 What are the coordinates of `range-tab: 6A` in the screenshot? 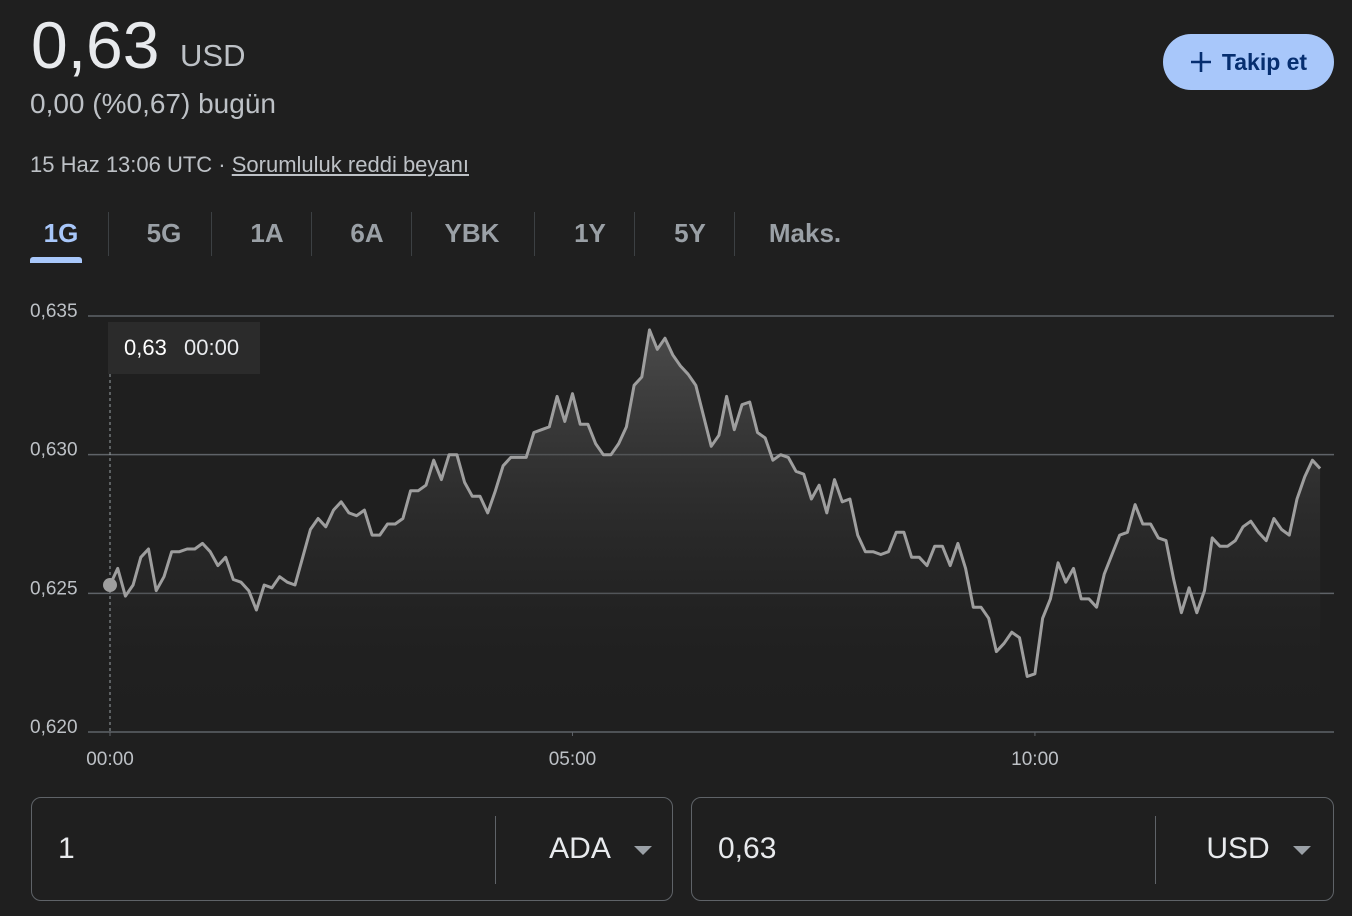 It's located at (367, 233).